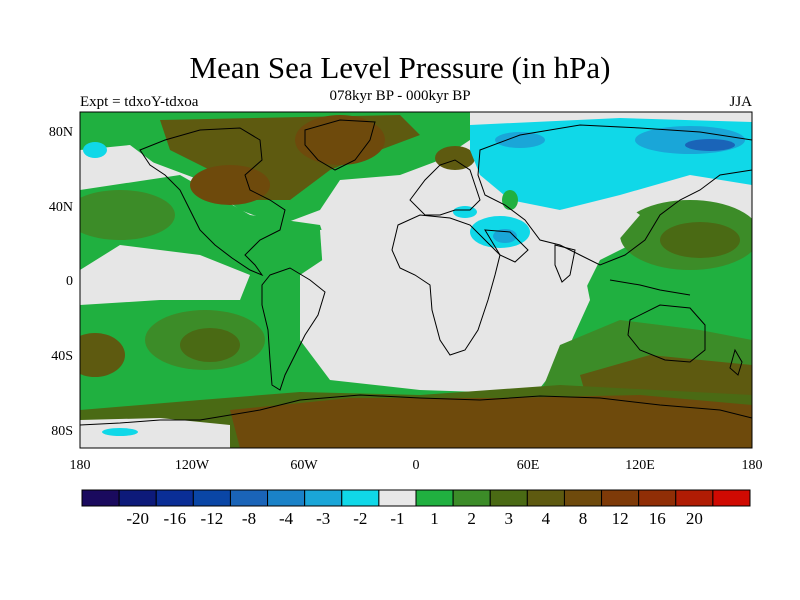 The width and height of the screenshot is (800, 600). Describe the element at coordinates (694, 518) in the screenshot. I see `colorbar-tick-label: 20` at that location.